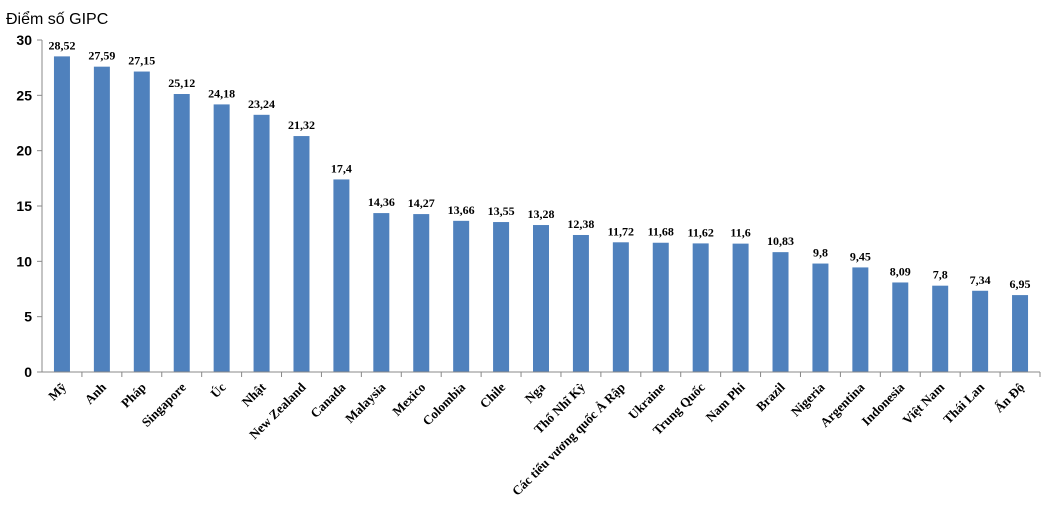 The image size is (1055, 520). What do you see at coordinates (882, 403) in the screenshot?
I see `x-tick-label: Indonesia` at bounding box center [882, 403].